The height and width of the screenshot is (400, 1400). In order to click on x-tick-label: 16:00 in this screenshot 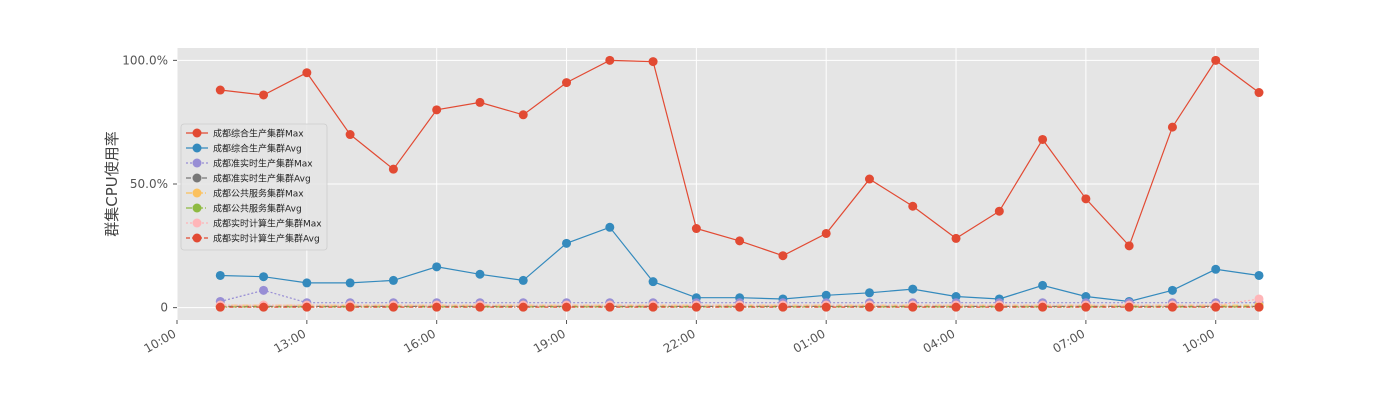, I will do `click(419, 340)`.